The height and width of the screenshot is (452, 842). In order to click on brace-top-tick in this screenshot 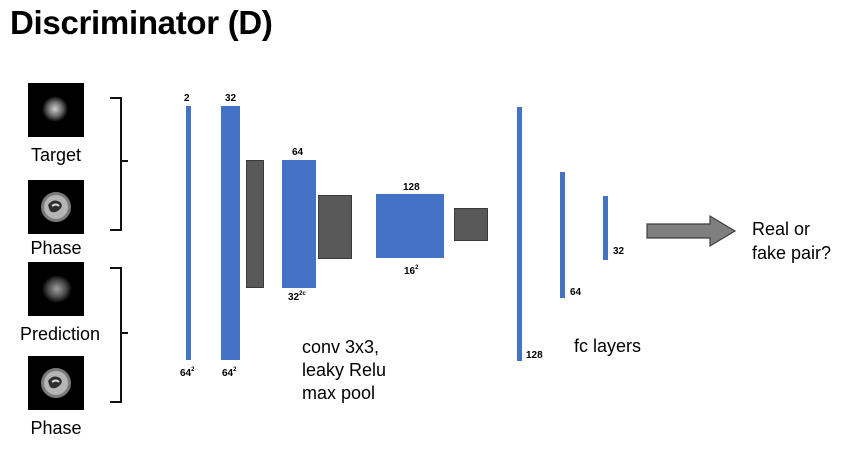, I will do `click(124, 161)`.